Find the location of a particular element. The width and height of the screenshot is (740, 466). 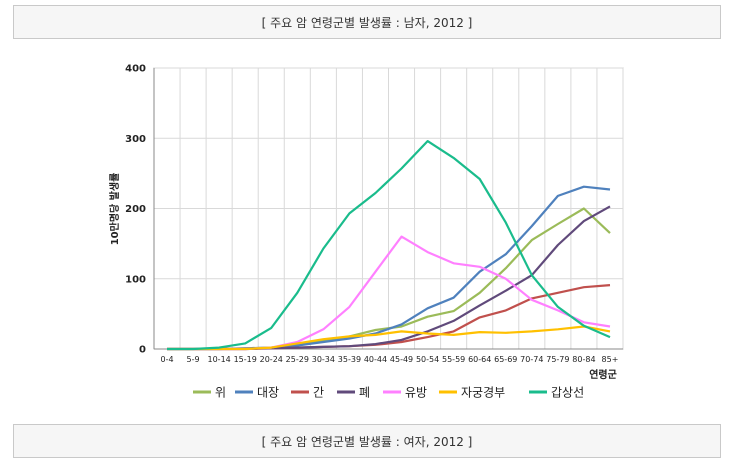

x-tick-label: 65-69 is located at coordinates (505, 359).